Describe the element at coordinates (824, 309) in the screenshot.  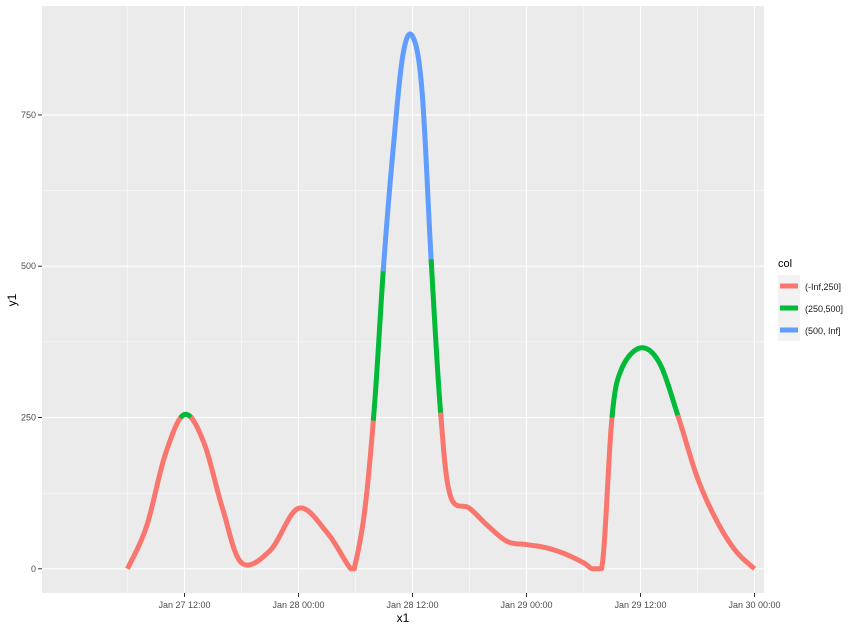
I see `legend-label-mid: (250,500]` at that location.